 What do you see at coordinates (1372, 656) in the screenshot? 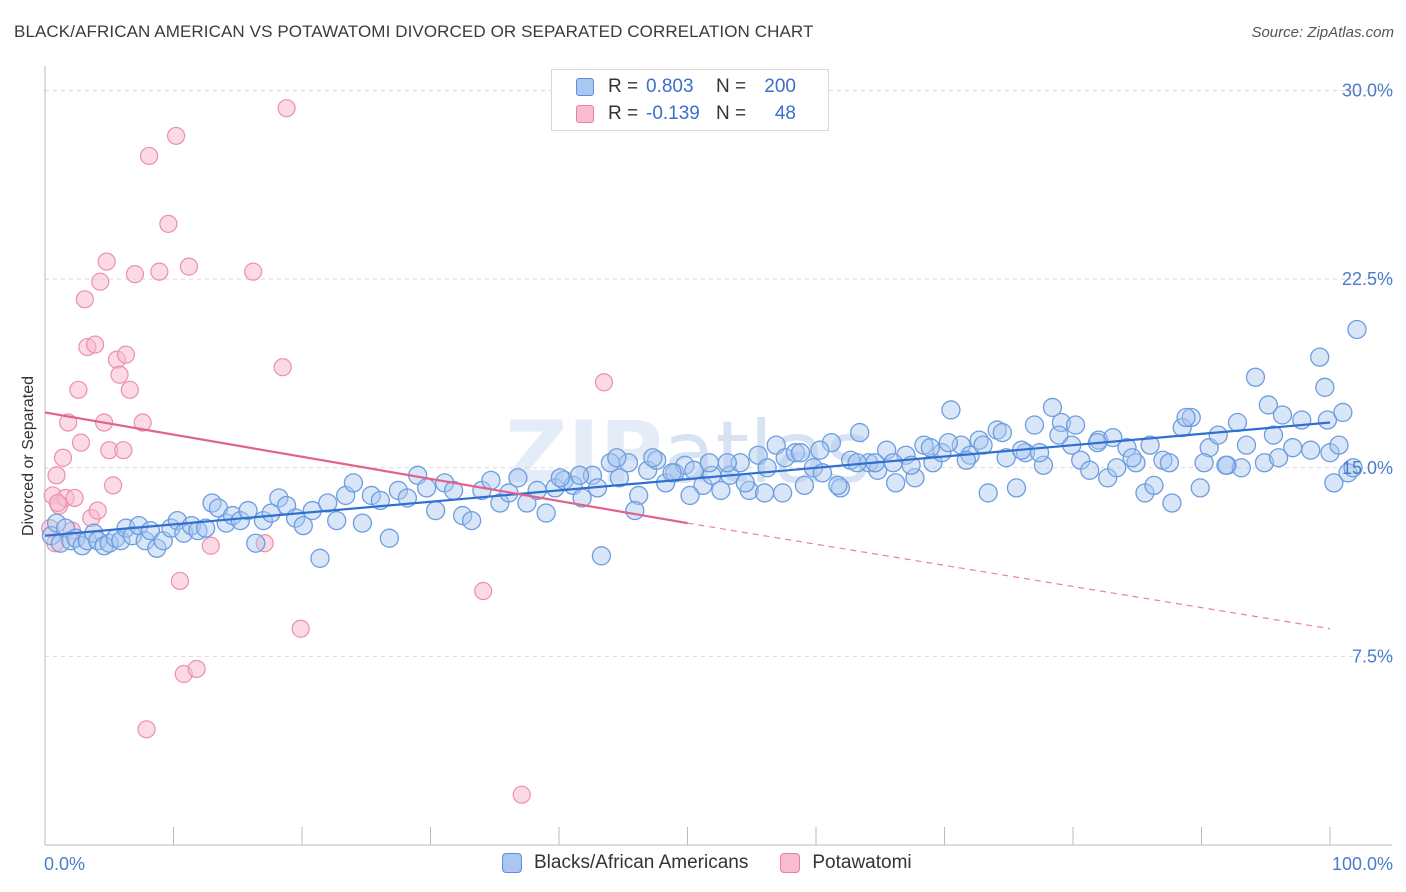
I see `y-tick-label: 7.5%` at bounding box center [1372, 656].